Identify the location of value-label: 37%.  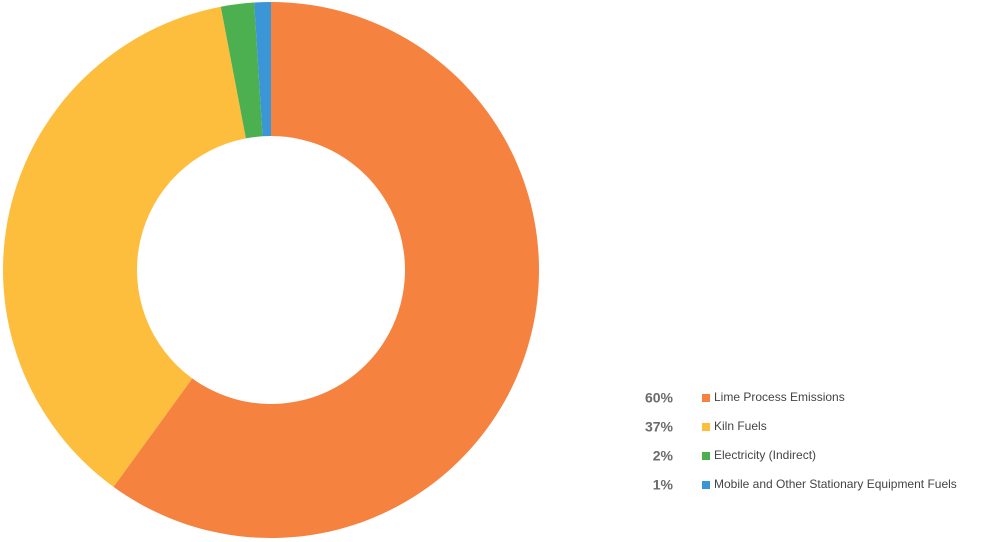
(659, 427).